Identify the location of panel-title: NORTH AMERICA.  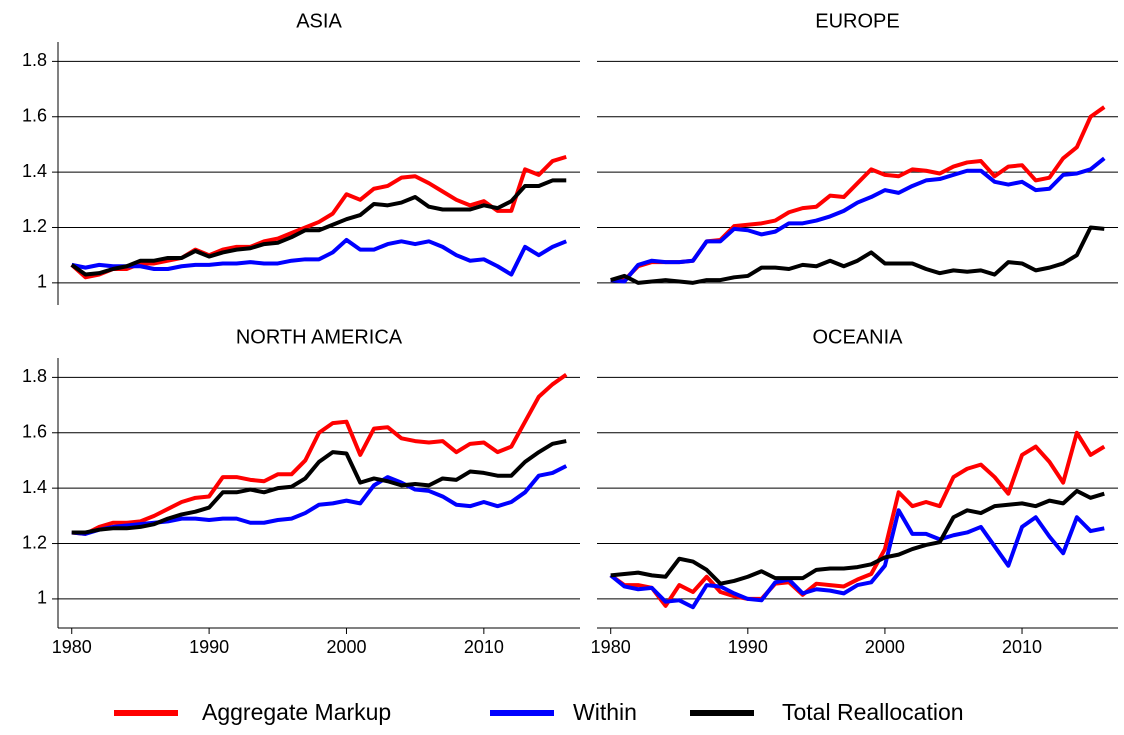
(319, 337).